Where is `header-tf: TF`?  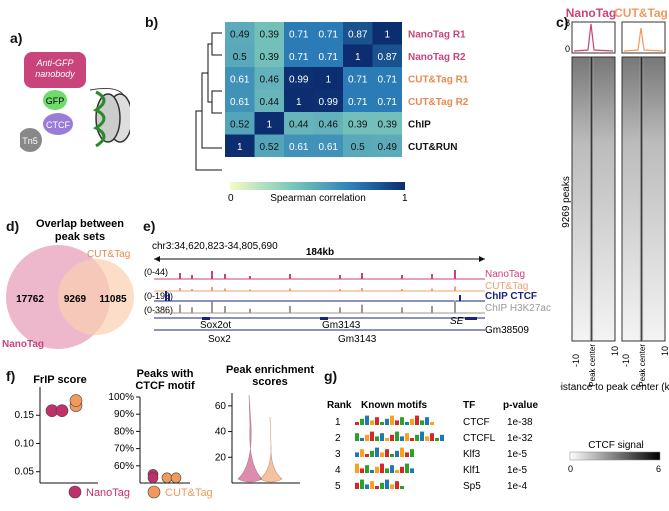 header-tf: TF is located at coordinates (469, 405).